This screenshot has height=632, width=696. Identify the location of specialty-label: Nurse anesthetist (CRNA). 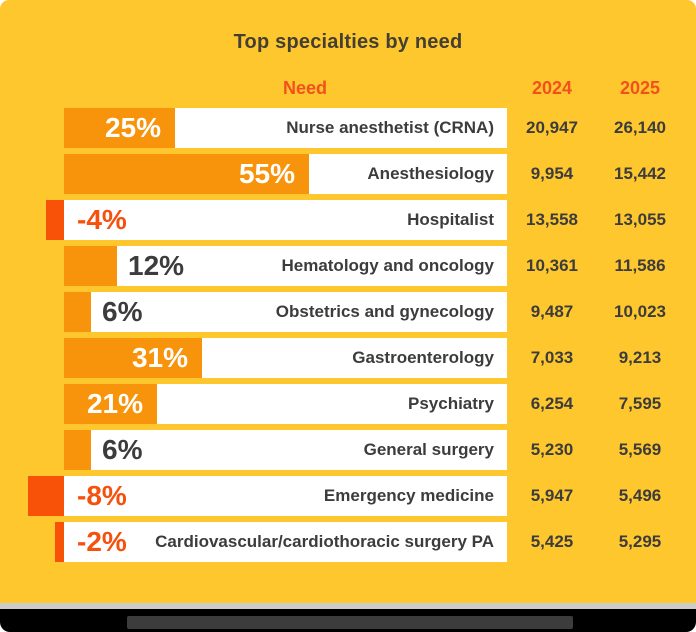
(390, 127).